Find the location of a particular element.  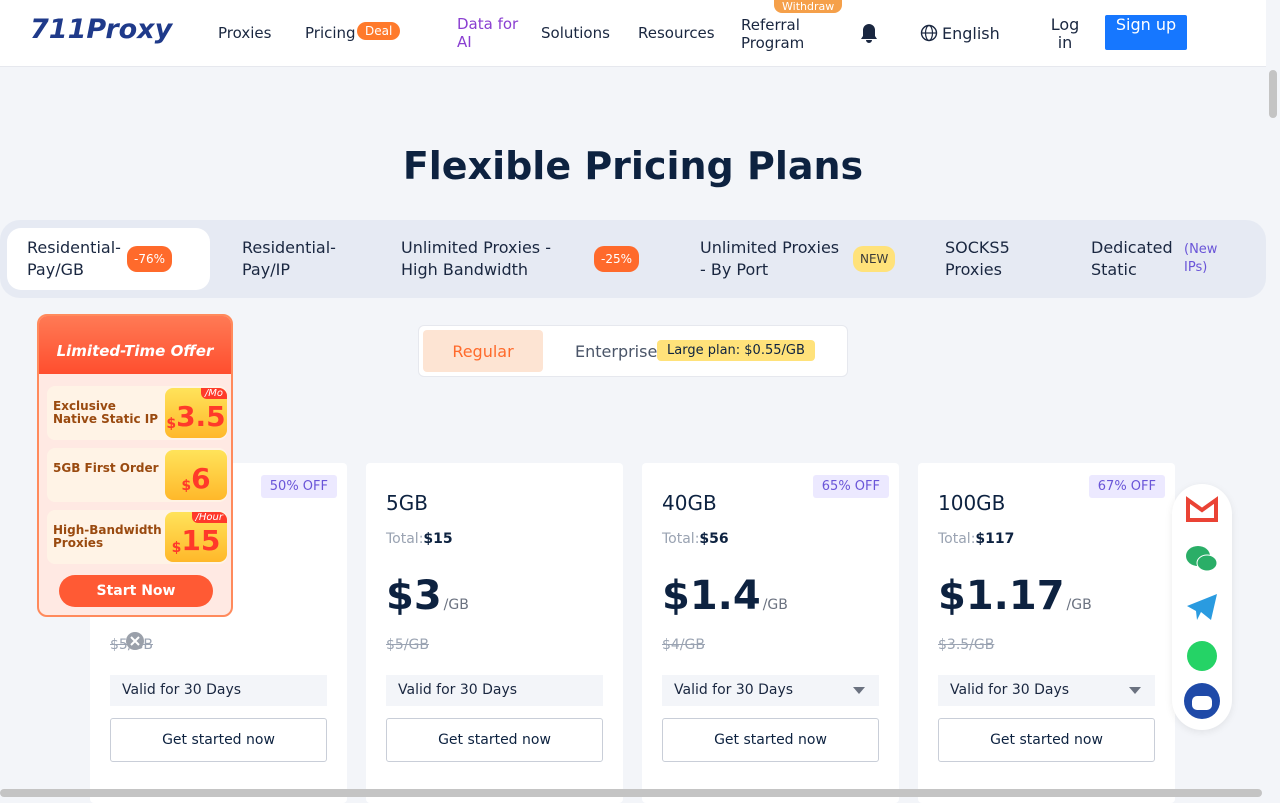

telegram-icon is located at coordinates (1202, 607).